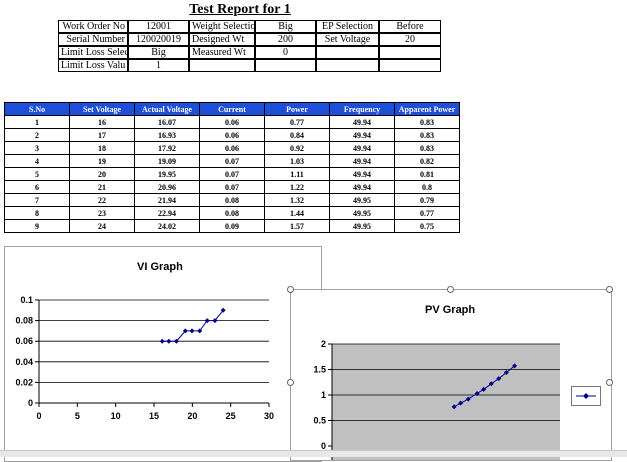 The height and width of the screenshot is (462, 627). What do you see at coordinates (37, 161) in the screenshot?
I see `table-cell: 4` at bounding box center [37, 161].